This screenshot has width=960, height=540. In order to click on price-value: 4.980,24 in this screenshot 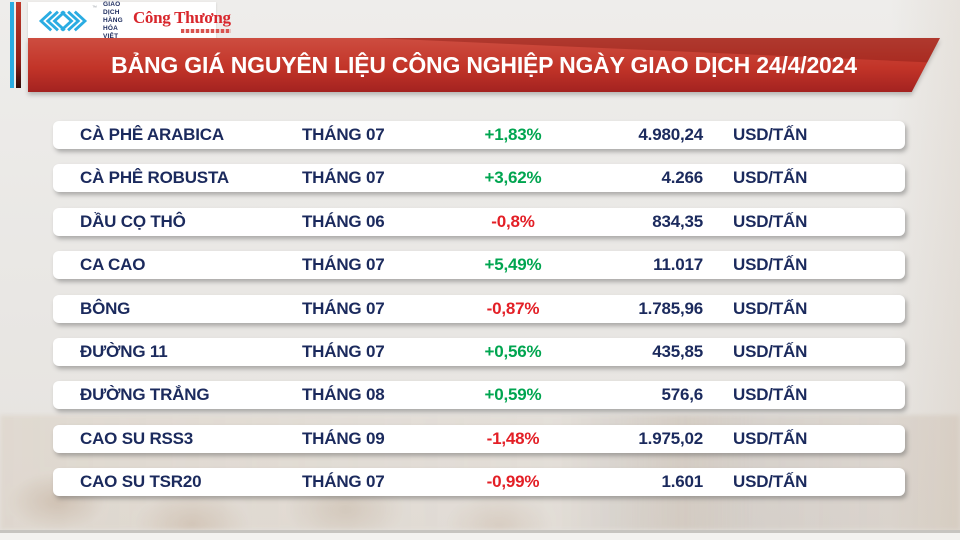, I will do `click(670, 134)`.